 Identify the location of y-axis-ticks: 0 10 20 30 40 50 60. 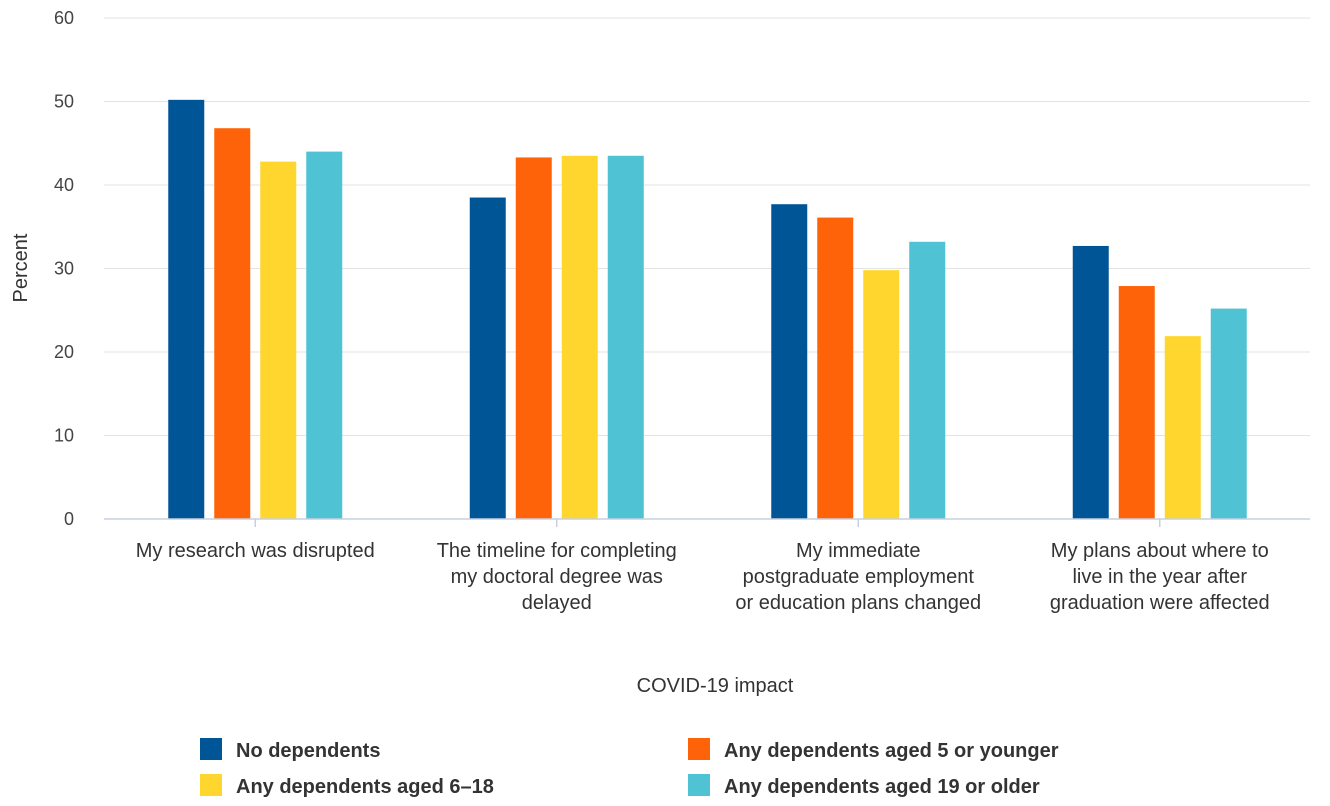
(64, 268).